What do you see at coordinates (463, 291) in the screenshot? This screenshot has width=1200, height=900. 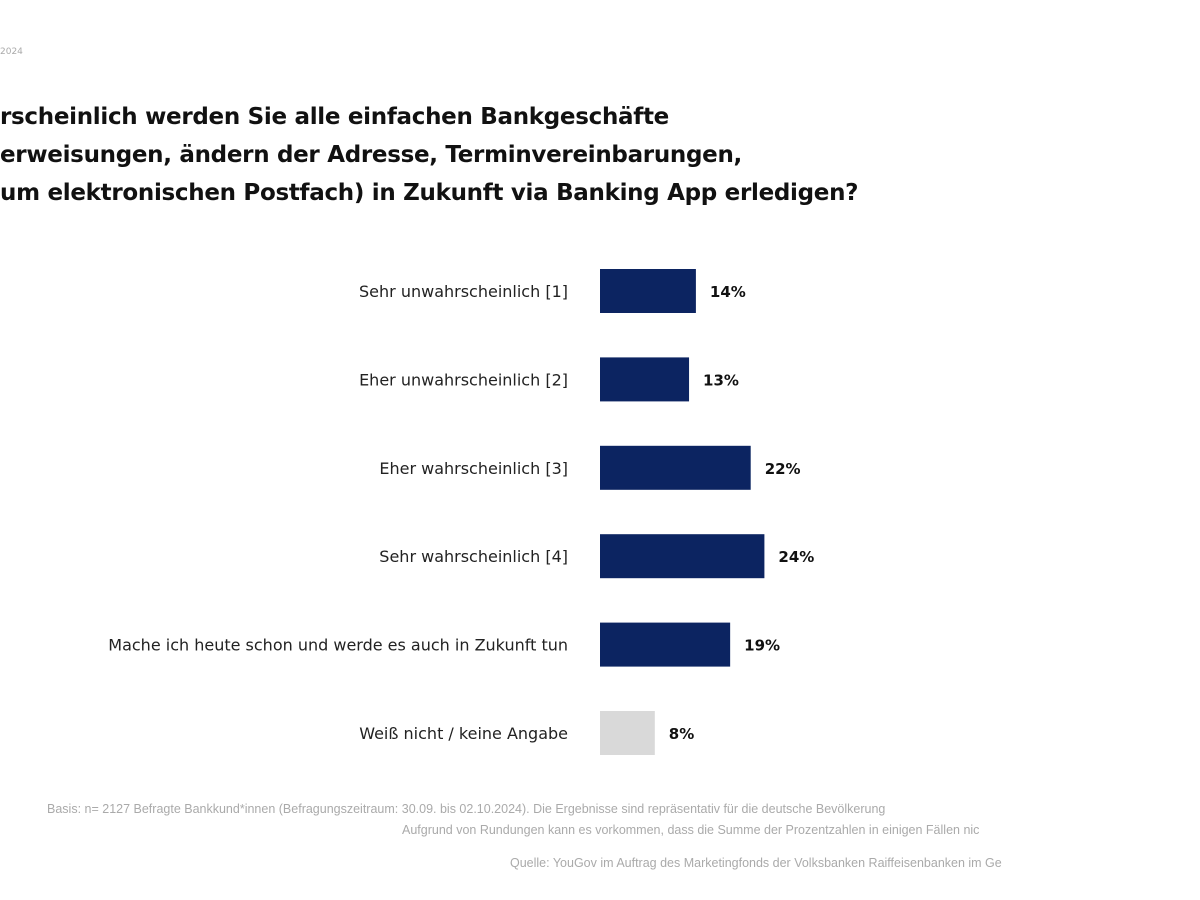 I see `category-label: Sehr unwahrscheinlich [1]` at bounding box center [463, 291].